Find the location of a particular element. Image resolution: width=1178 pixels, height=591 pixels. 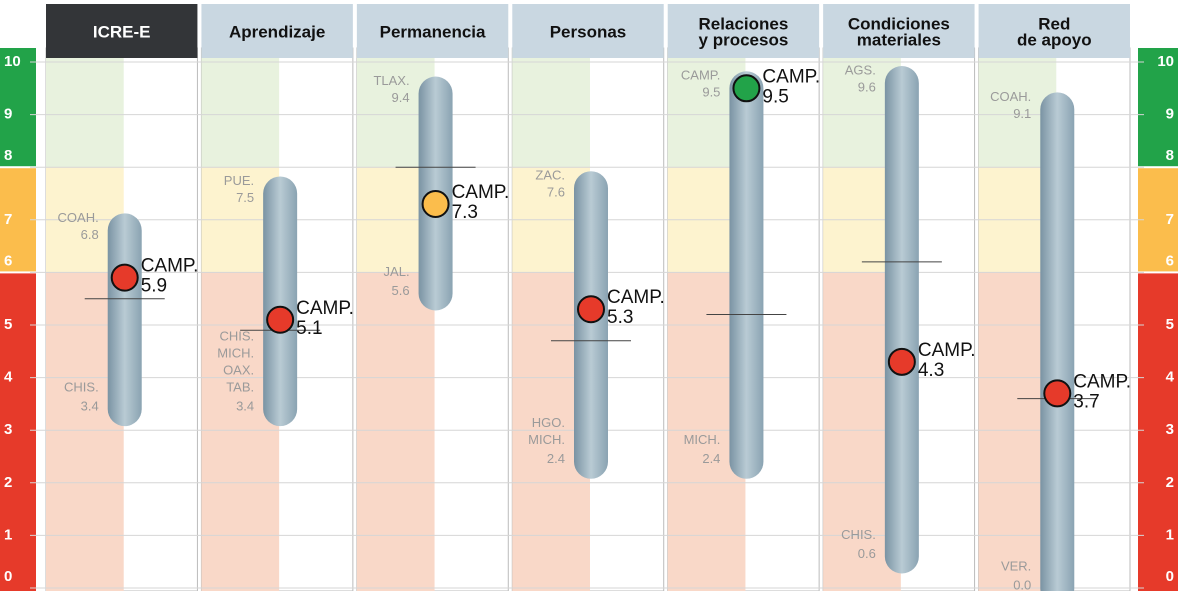

column-header: Personas is located at coordinates (588, 31).